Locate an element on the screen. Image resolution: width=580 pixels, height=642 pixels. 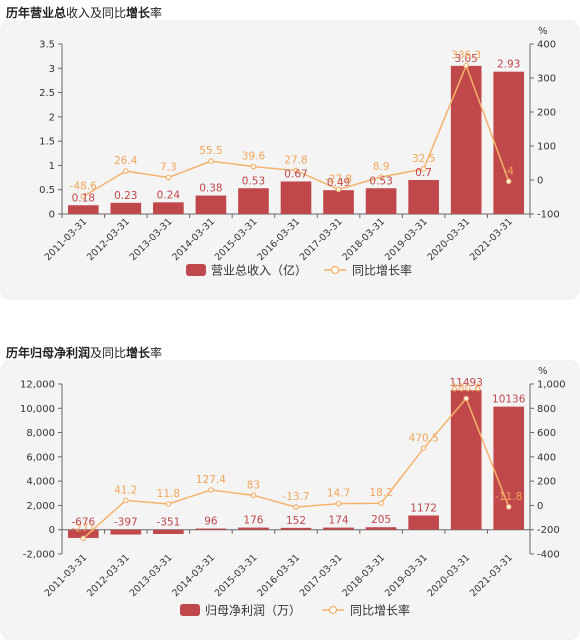
left-tick-label: 3.5 is located at coordinates (47, 45).